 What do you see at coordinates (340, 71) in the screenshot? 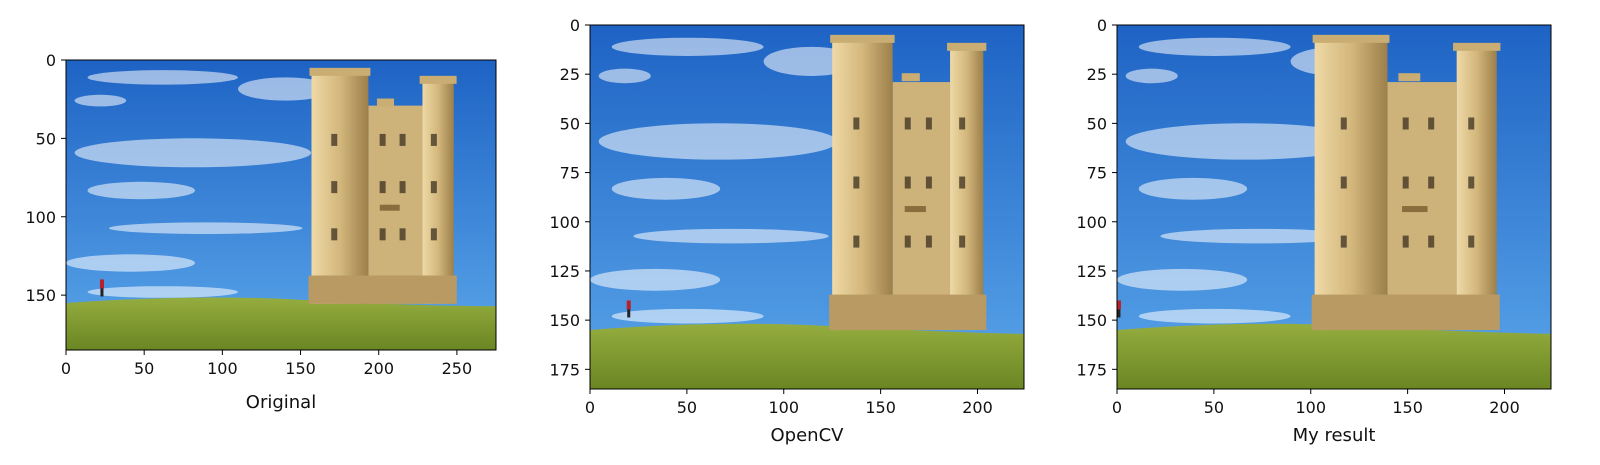
I see `battlement-left` at bounding box center [340, 71].